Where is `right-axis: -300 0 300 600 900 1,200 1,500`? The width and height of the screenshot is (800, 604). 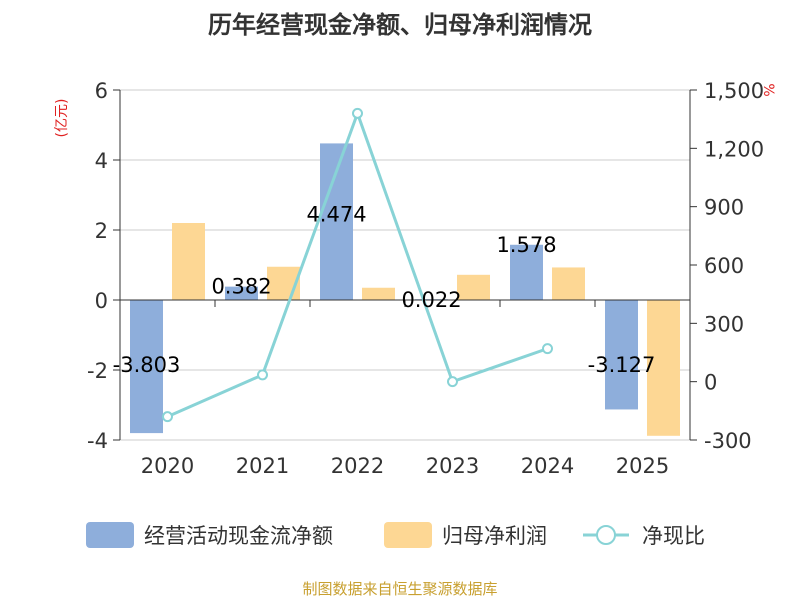 right-axis: -300 0 300 600 900 1,200 1,500 is located at coordinates (726, 266).